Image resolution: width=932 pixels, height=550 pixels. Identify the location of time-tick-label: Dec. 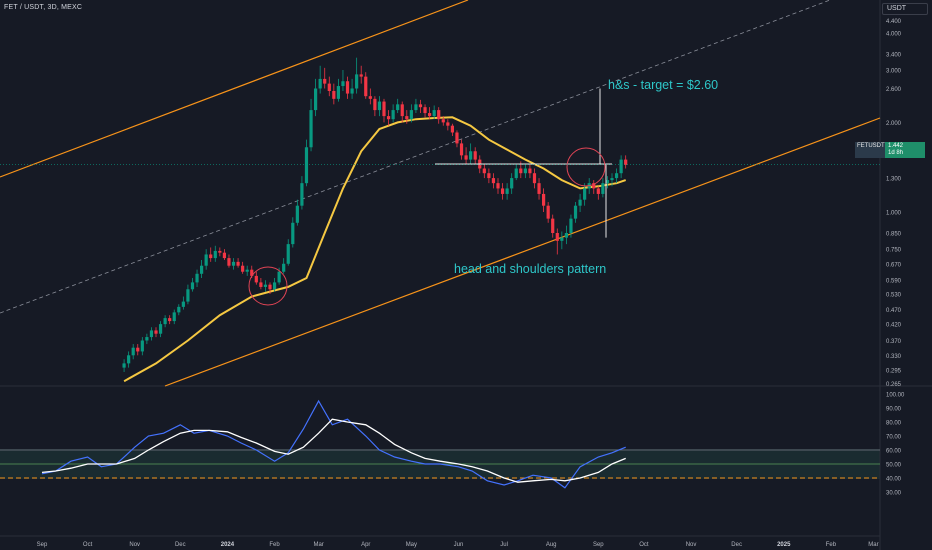
(736, 545).